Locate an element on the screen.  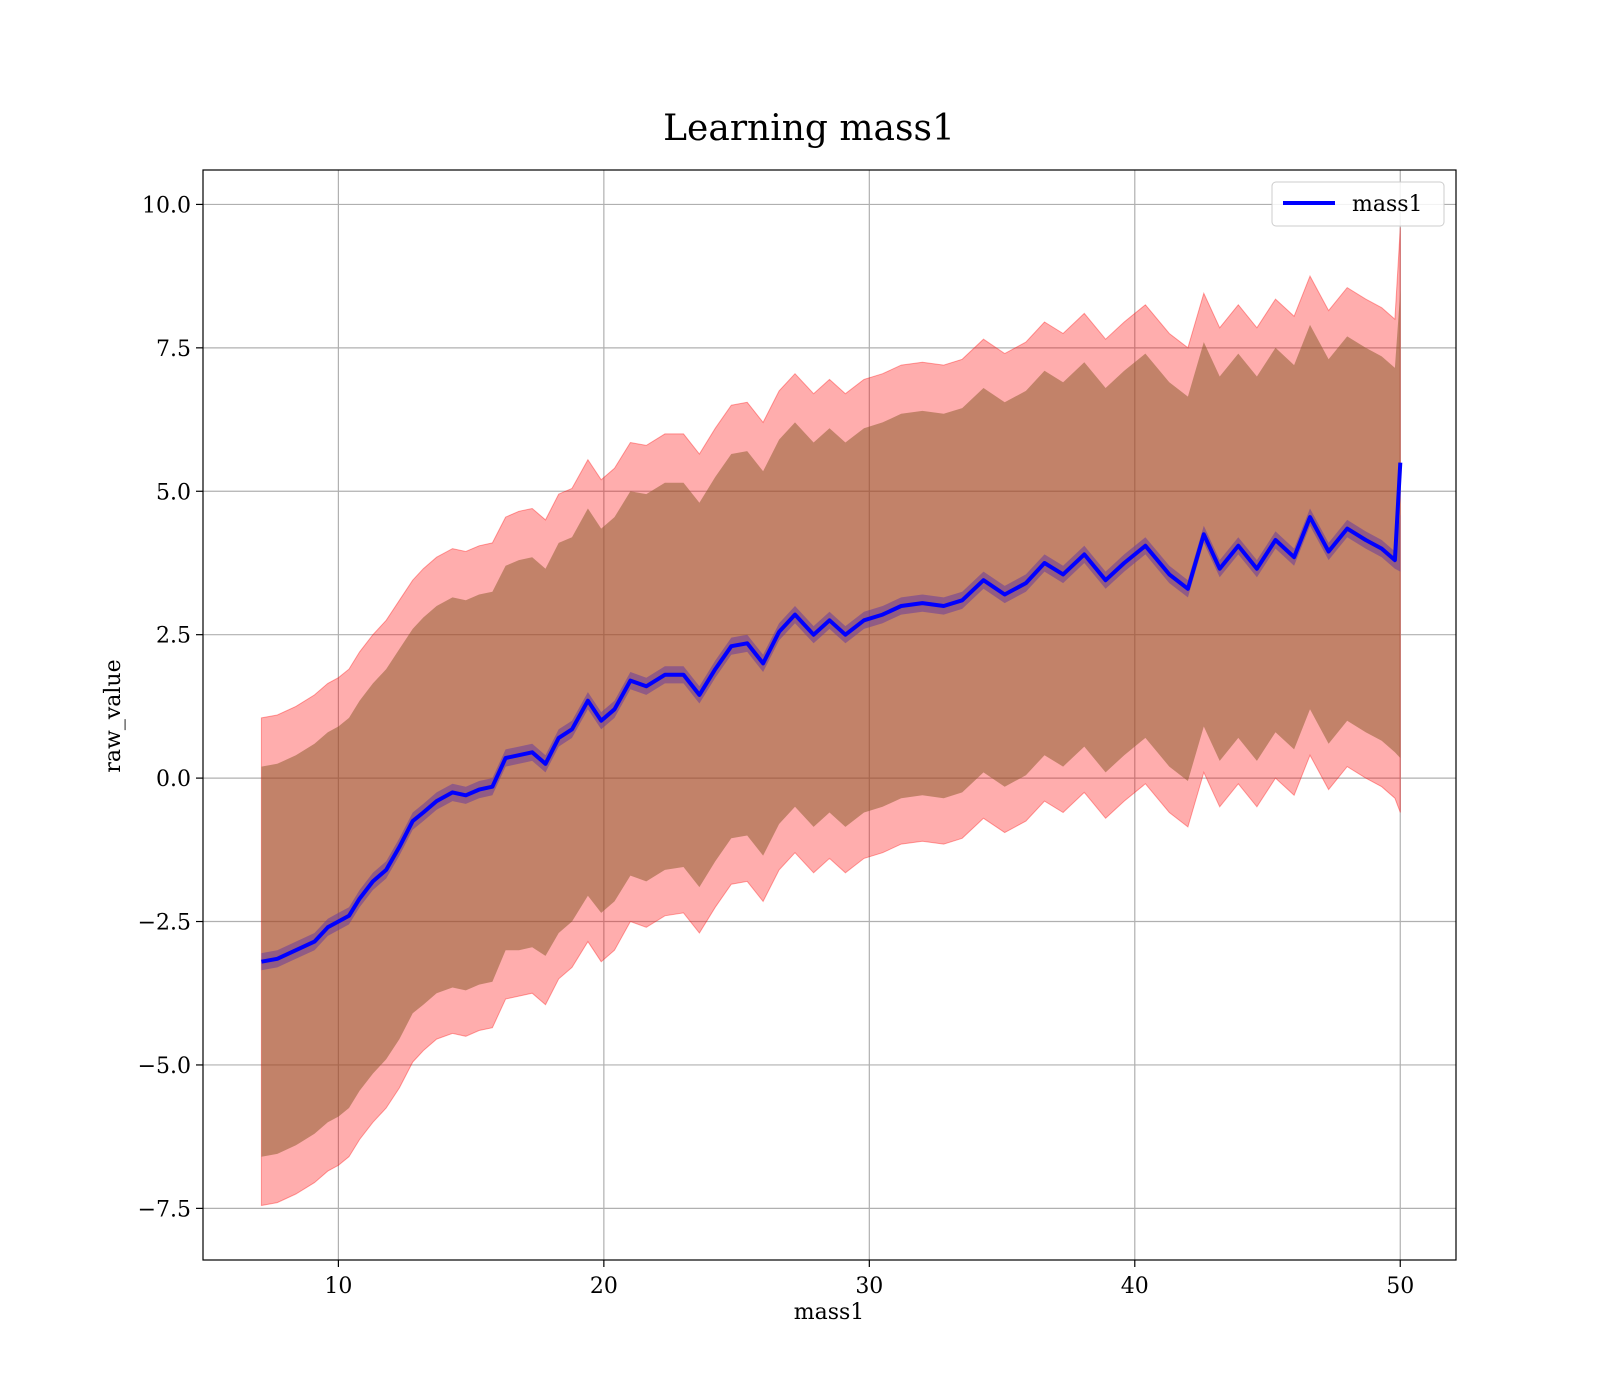
legend: mass1 is located at coordinates (1358, 204).